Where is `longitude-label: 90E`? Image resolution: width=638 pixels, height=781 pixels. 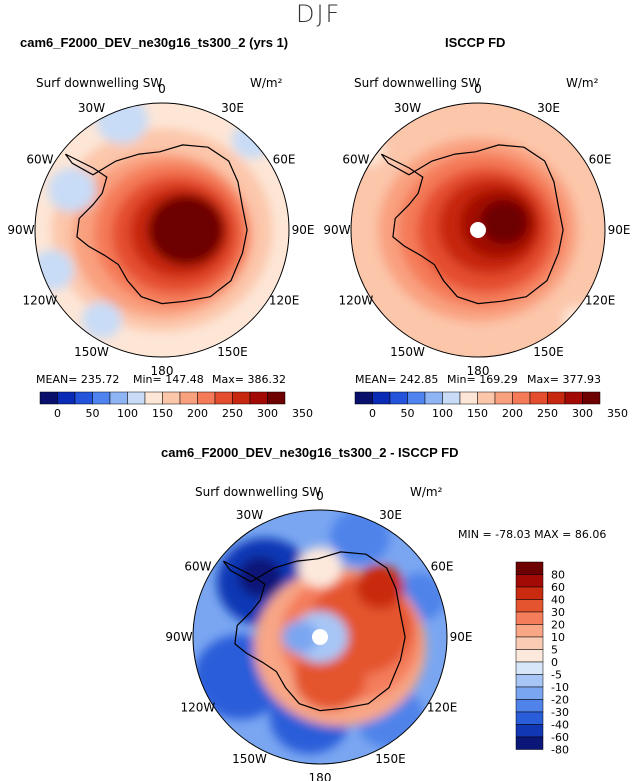 longitude-label: 90E is located at coordinates (303, 230).